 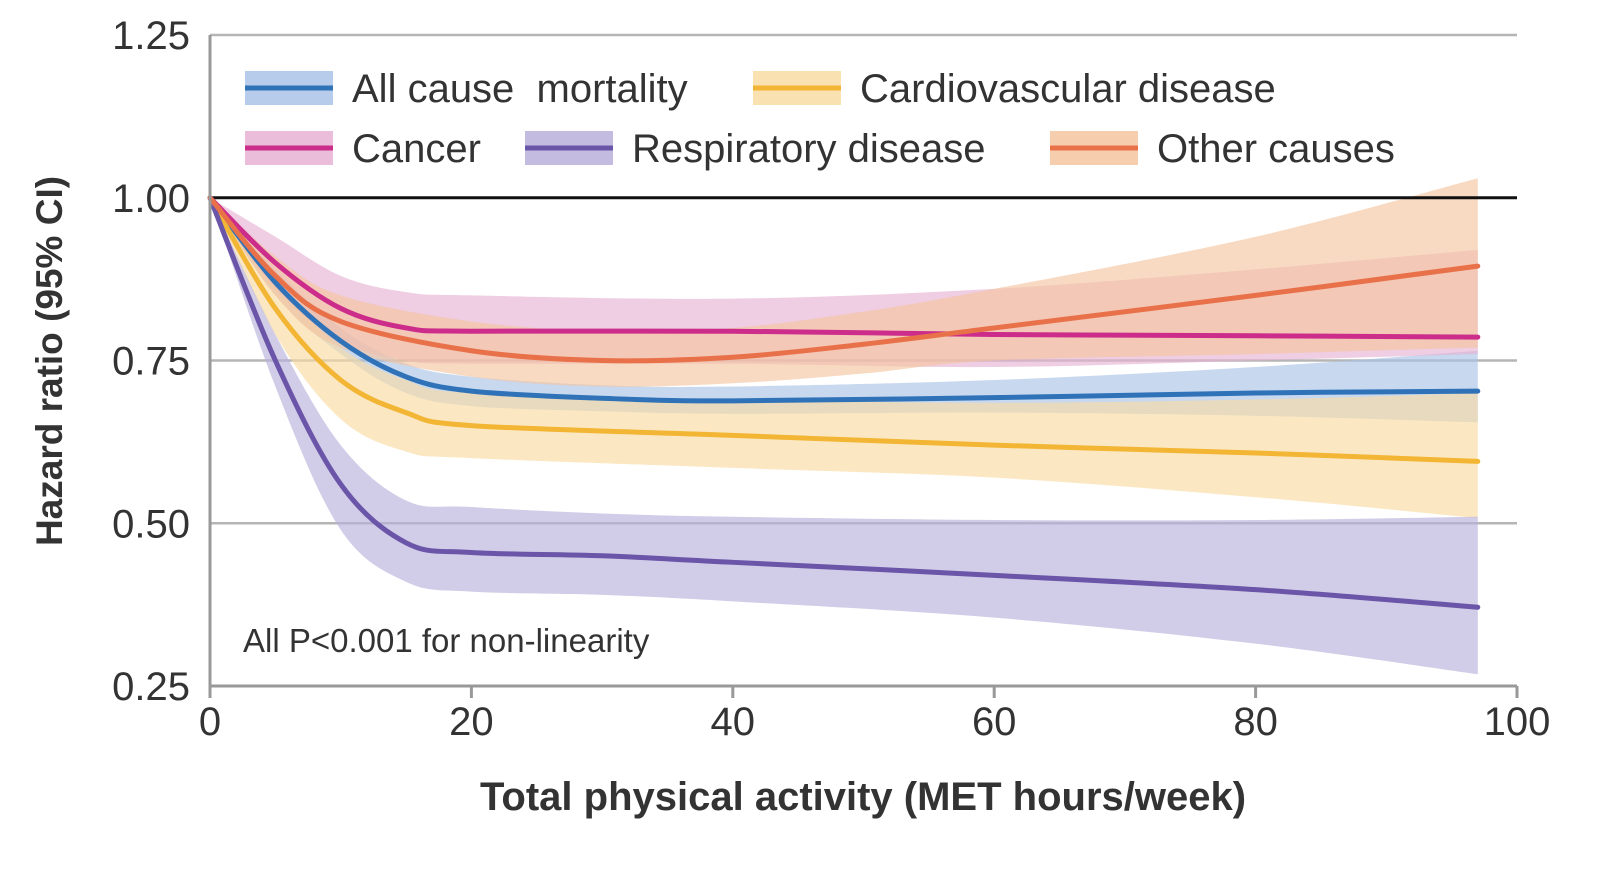 What do you see at coordinates (520, 89) in the screenshot?
I see `legend-label: All cause mortality` at bounding box center [520, 89].